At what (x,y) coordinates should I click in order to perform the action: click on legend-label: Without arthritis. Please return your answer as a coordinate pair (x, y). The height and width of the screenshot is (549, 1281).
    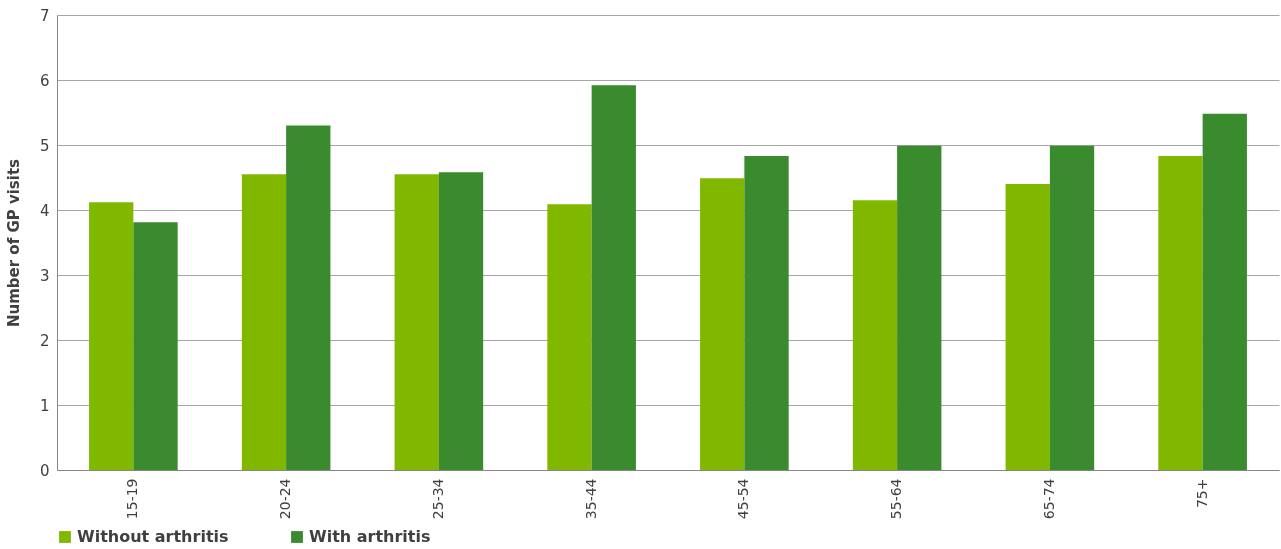
    Looking at the image, I should click on (153, 536).